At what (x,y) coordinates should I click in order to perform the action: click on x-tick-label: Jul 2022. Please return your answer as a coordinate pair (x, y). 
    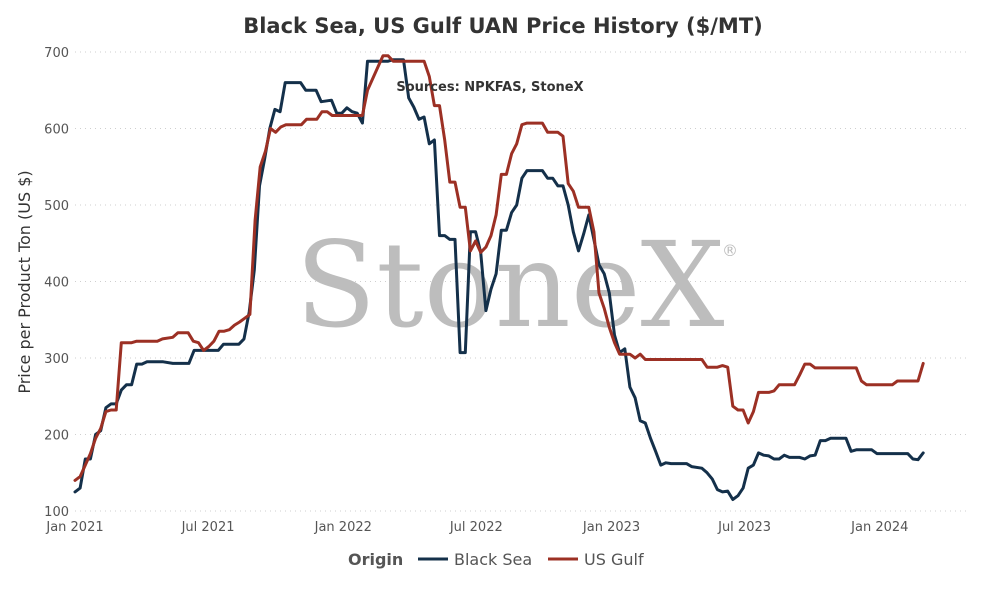
    Looking at the image, I should click on (476, 527).